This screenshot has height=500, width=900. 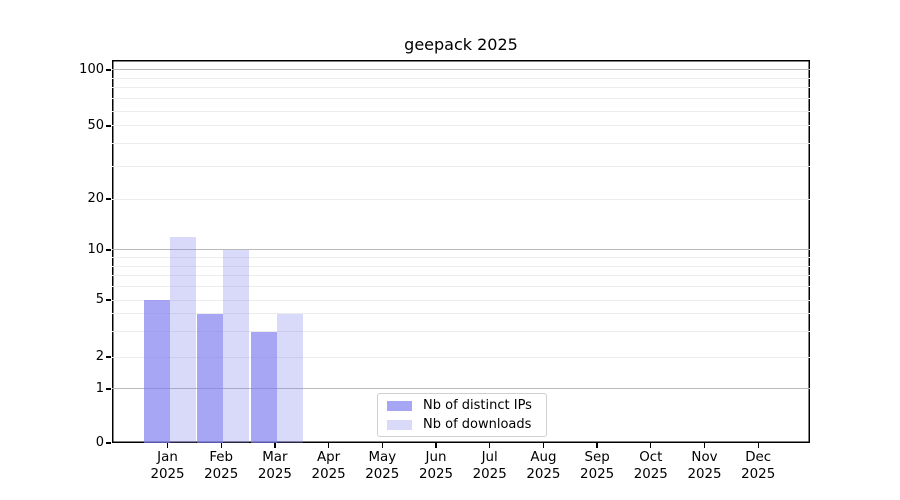 What do you see at coordinates (236, 346) in the screenshot?
I see `bar-feb-downloads` at bounding box center [236, 346].